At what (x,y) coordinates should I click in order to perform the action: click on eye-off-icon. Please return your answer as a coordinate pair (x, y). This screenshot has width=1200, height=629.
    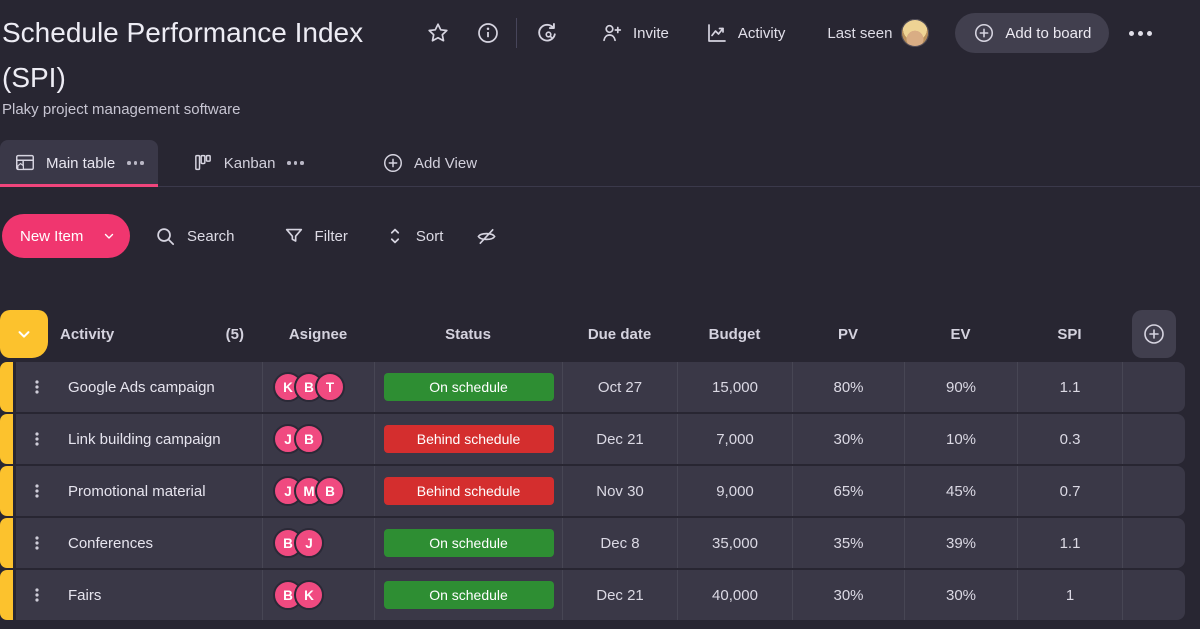
    Looking at the image, I should click on (486, 236).